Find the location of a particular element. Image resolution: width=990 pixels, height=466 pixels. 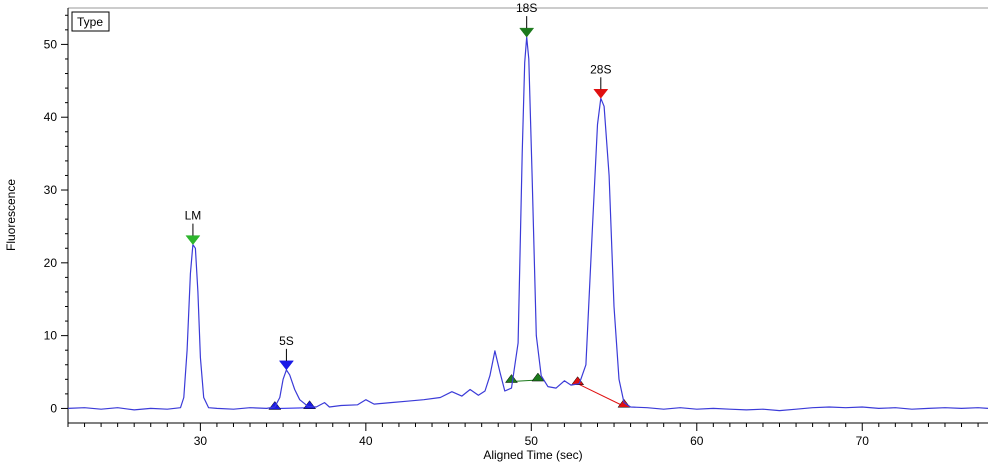

y-minor-ticks is located at coordinates (66, 204).